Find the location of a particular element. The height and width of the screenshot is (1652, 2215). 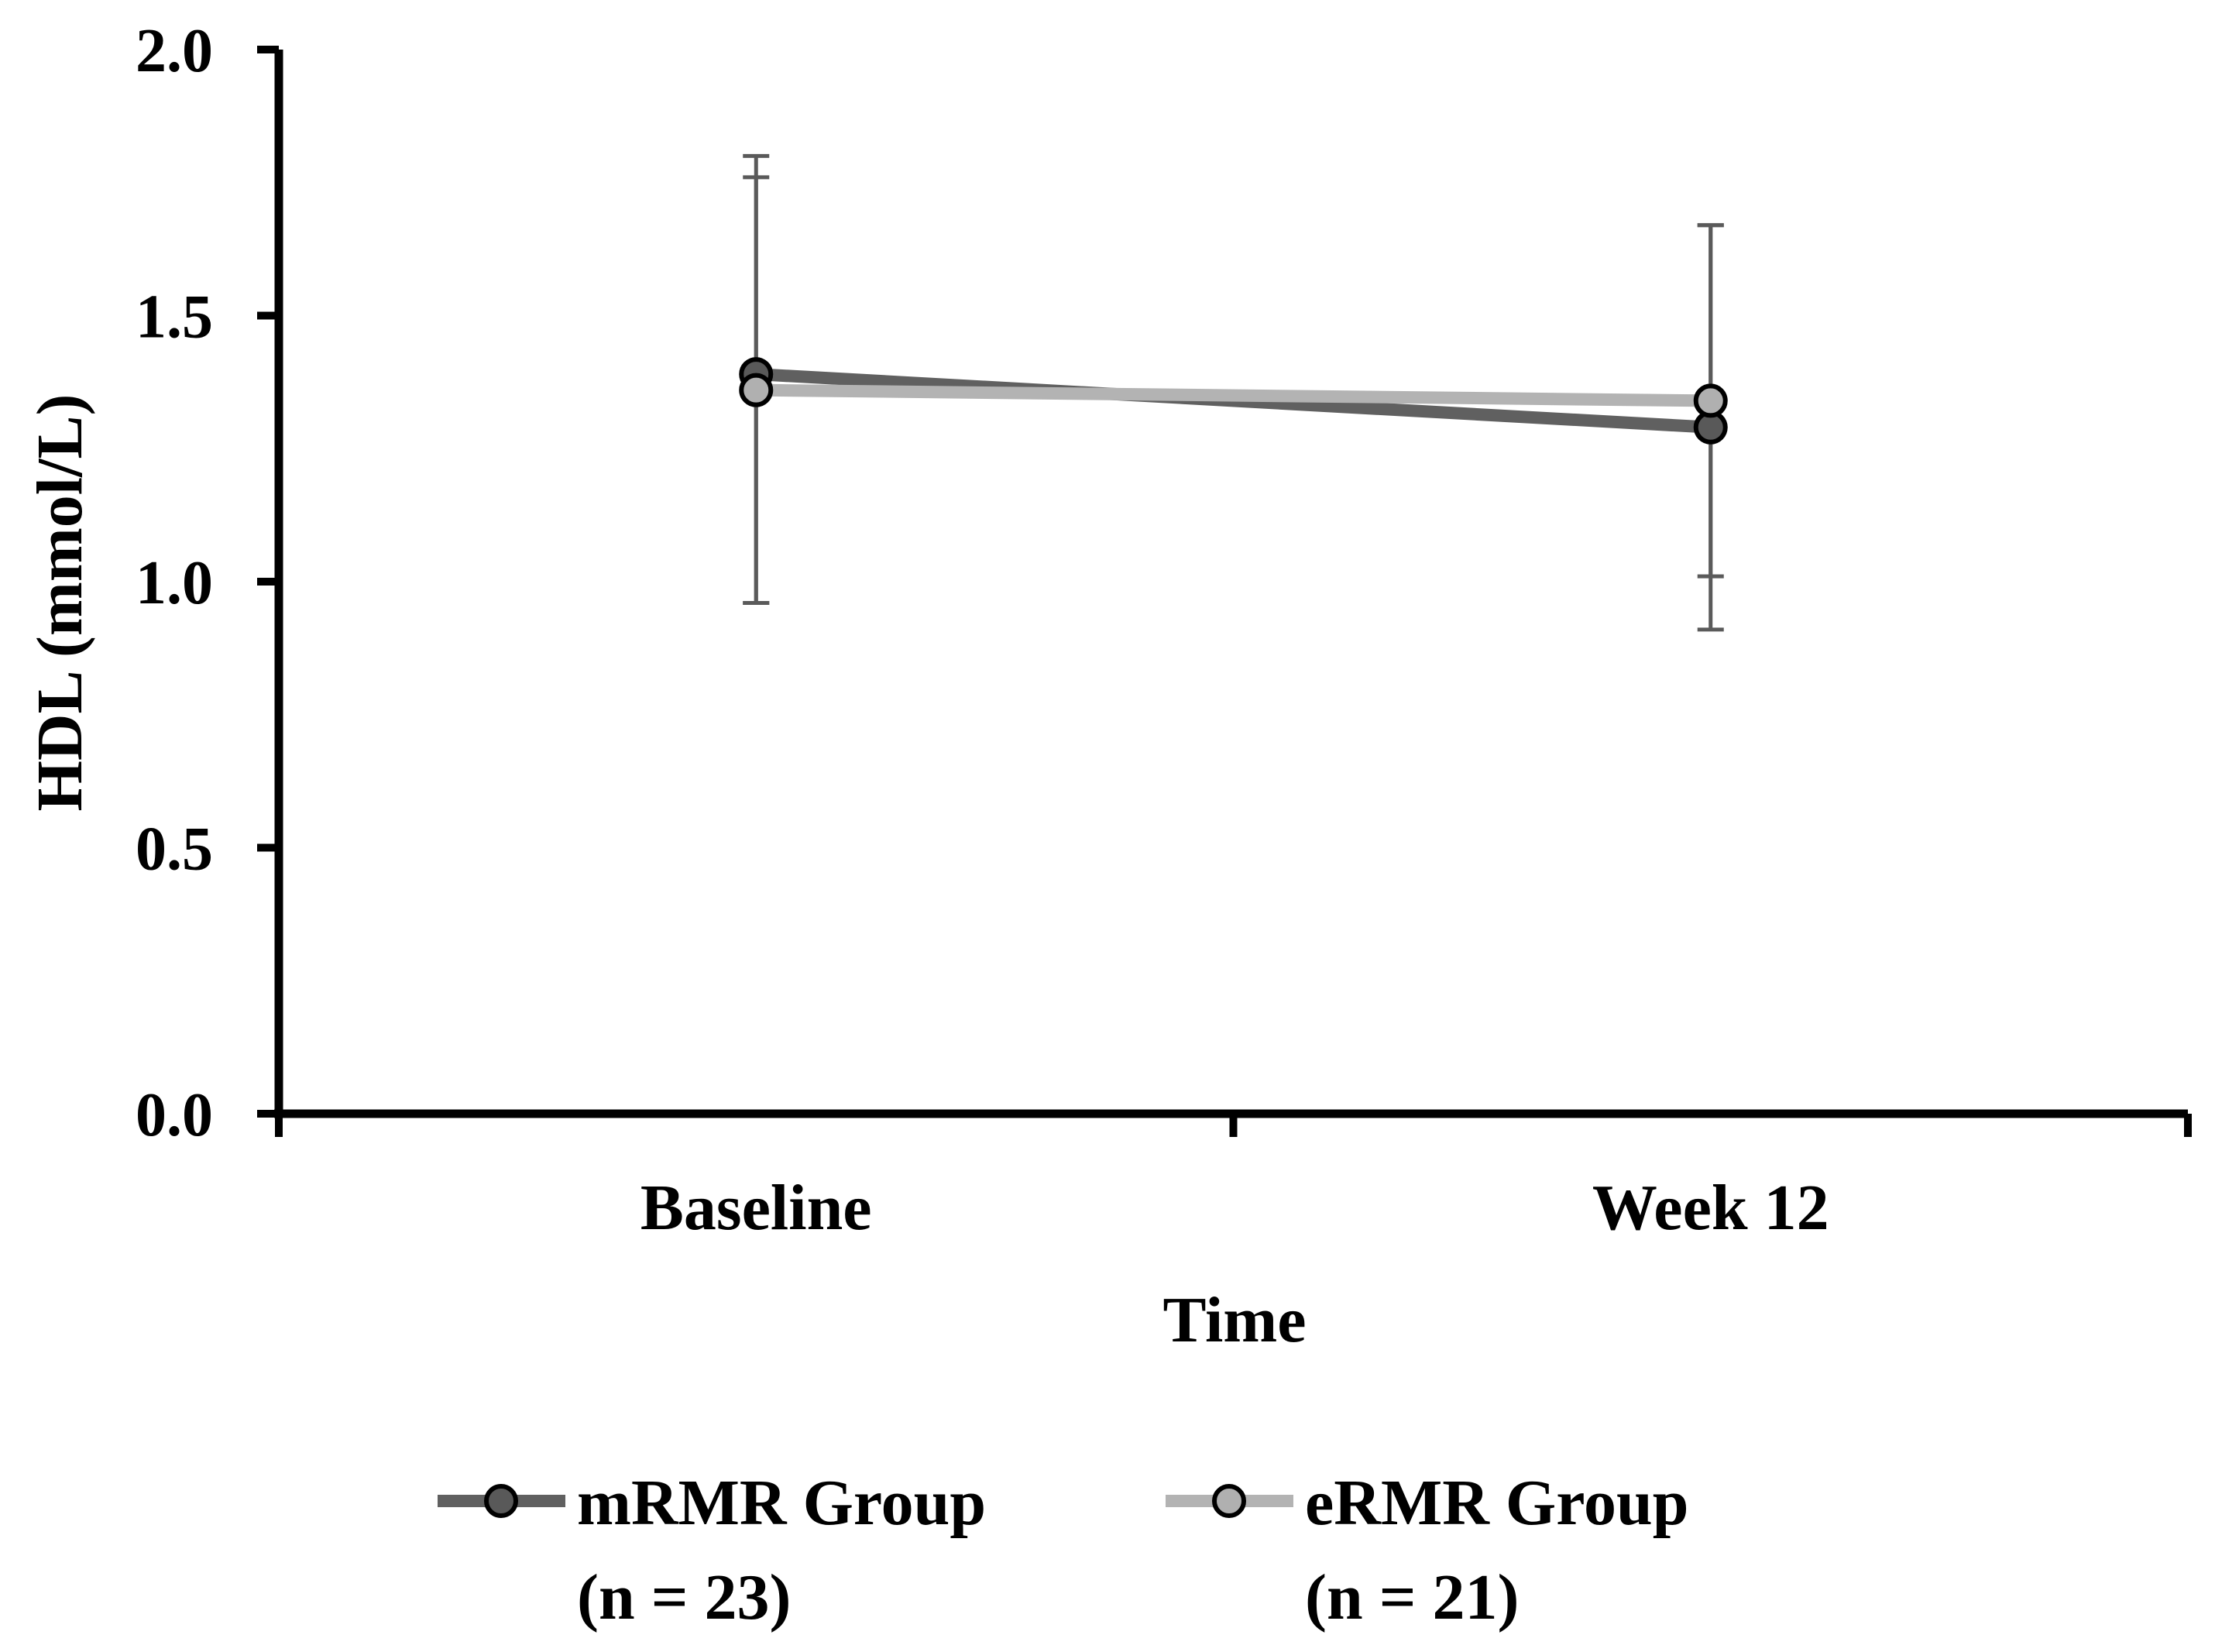

y-tick-label: 0.0 is located at coordinates (175, 1115).